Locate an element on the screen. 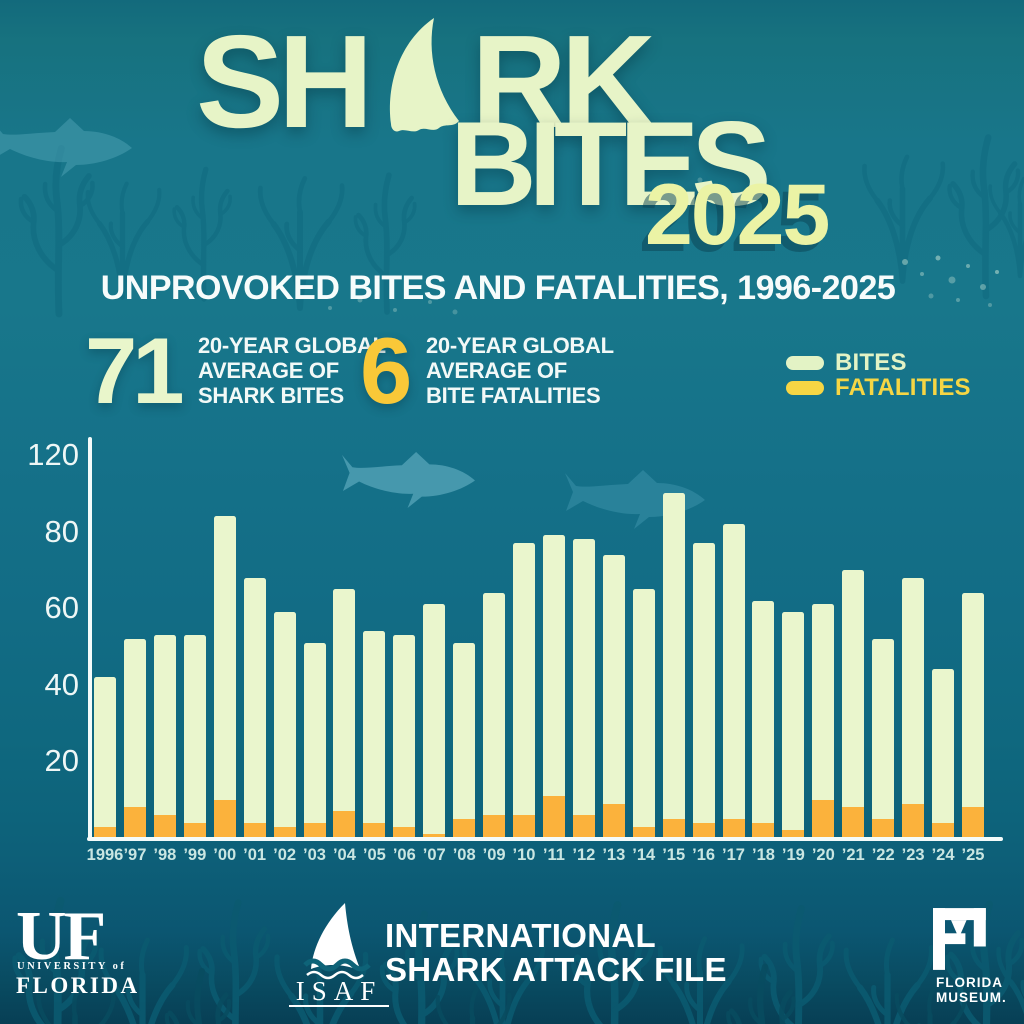  x-label-10: ’10 is located at coordinates (524, 855).